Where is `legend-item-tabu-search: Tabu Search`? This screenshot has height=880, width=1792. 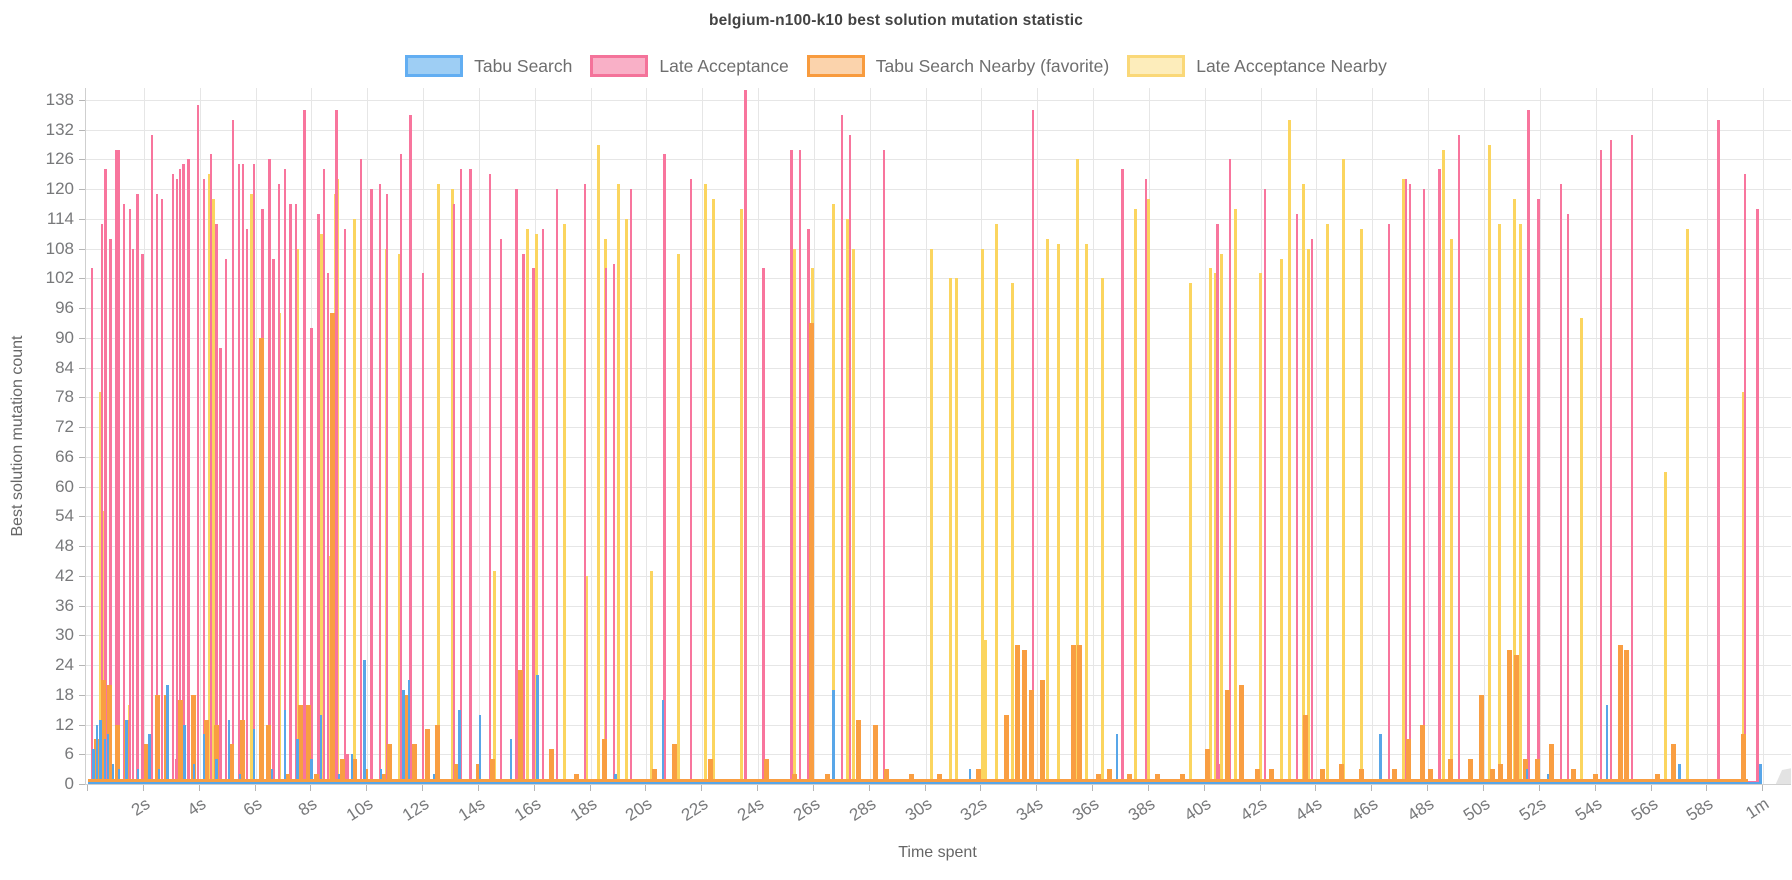
legend-item-tabu-search: Tabu Search is located at coordinates (488, 66).